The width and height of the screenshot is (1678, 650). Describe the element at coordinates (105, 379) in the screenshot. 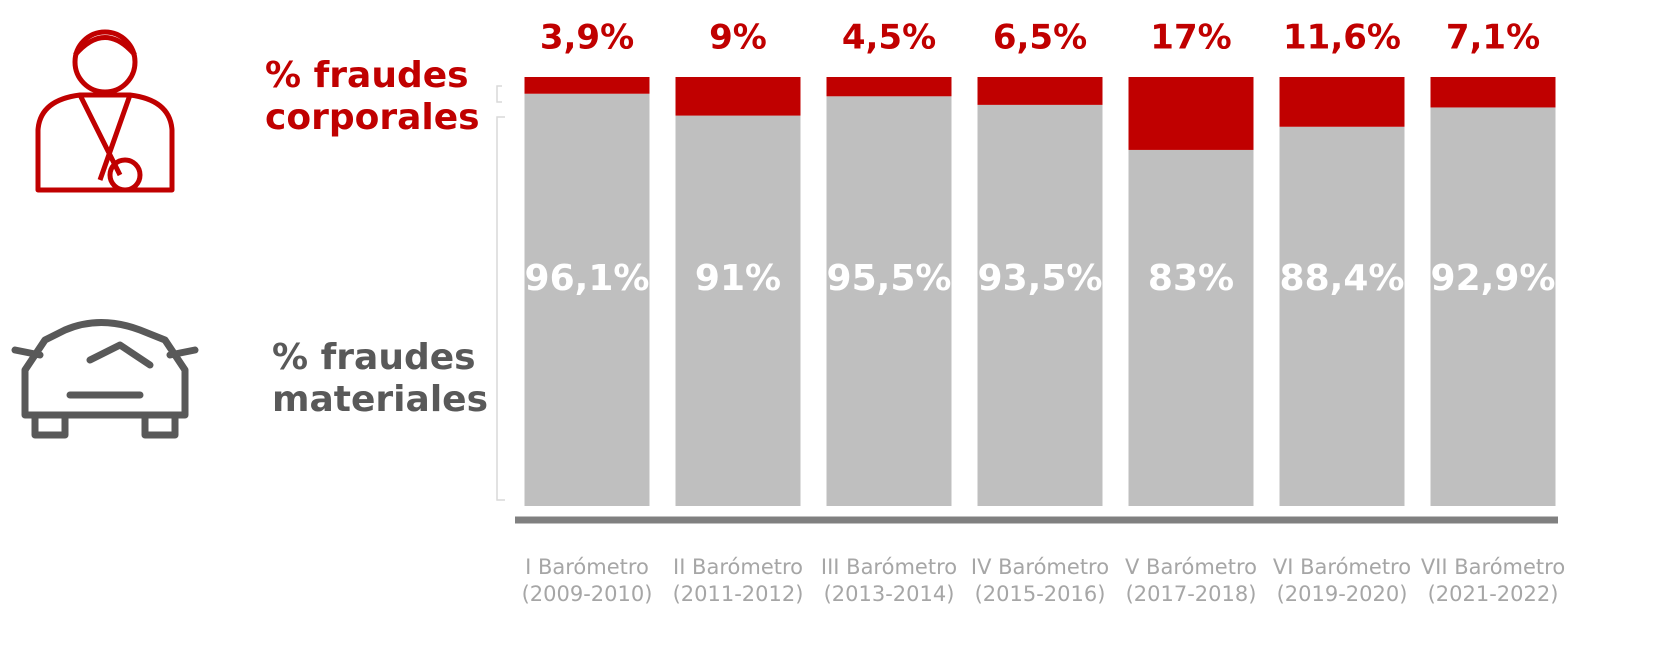

I see `car-icon` at that location.